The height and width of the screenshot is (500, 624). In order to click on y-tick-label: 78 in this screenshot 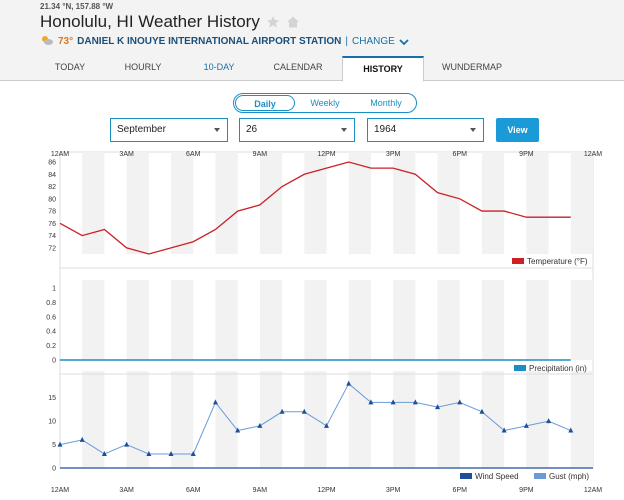, I will do `click(52, 212)`.